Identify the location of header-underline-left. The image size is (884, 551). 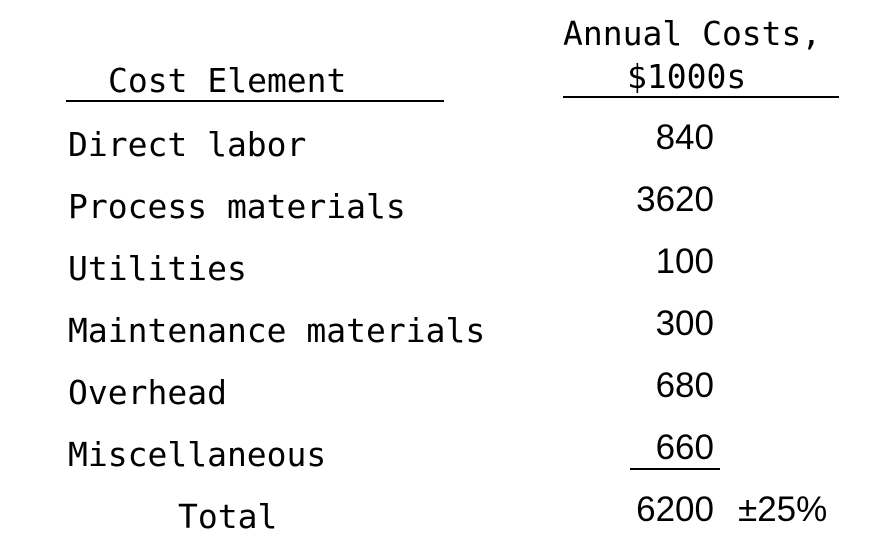
(255, 101).